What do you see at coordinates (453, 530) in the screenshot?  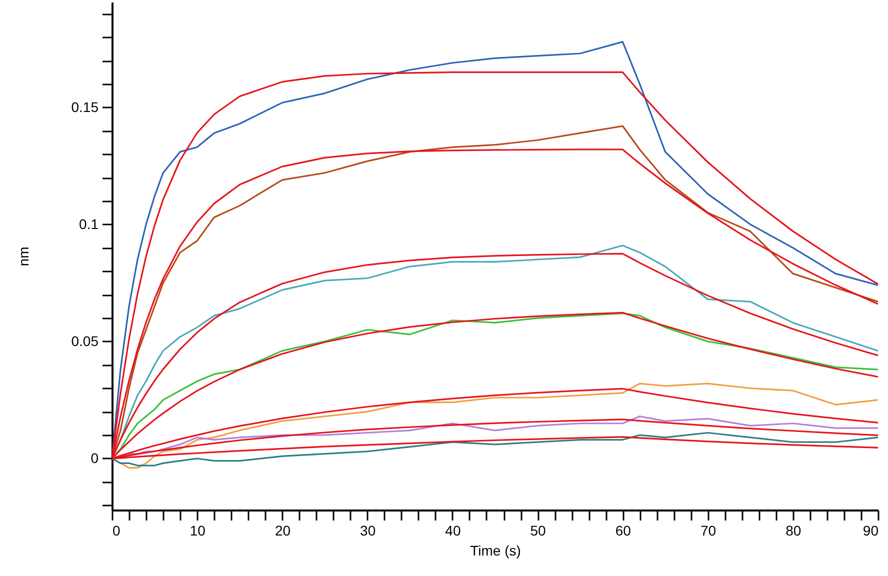 I see `x-tick-label: 40` at bounding box center [453, 530].